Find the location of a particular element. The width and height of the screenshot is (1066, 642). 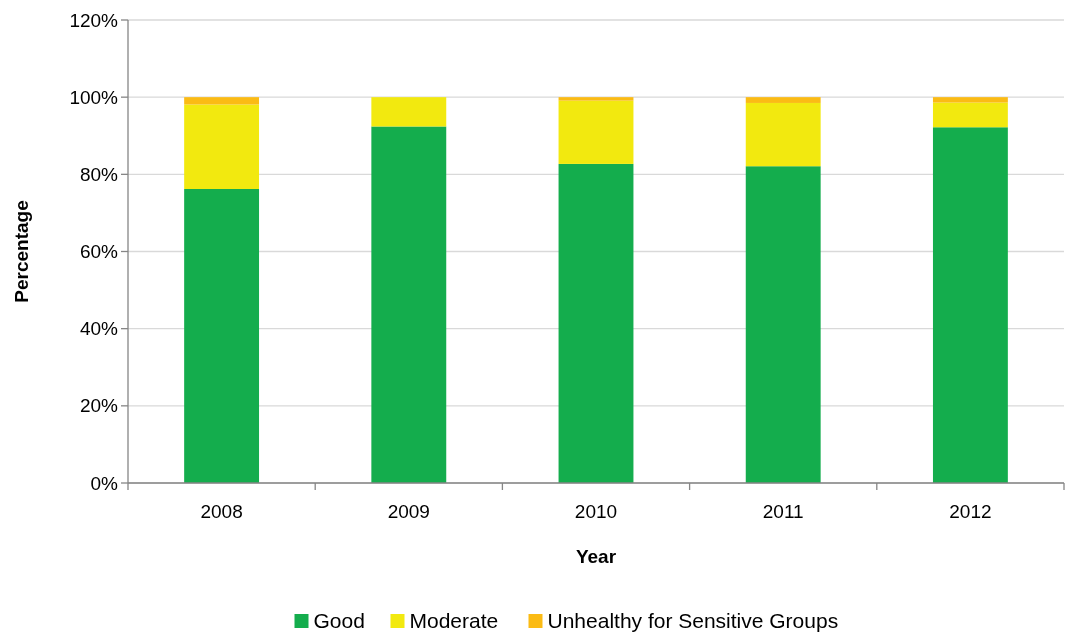

x-tick-label: 2012 is located at coordinates (970, 511).